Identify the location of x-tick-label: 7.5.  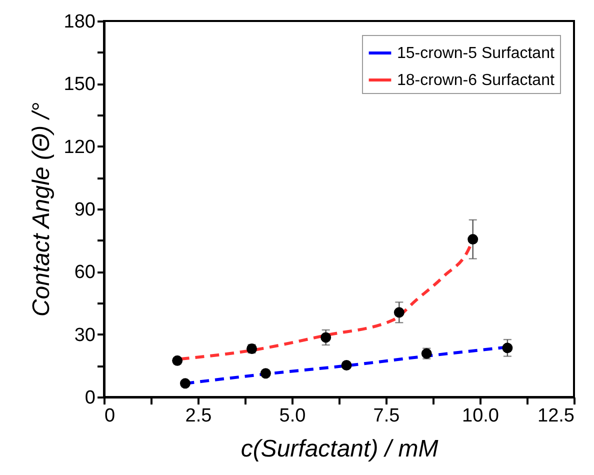
(386, 416).